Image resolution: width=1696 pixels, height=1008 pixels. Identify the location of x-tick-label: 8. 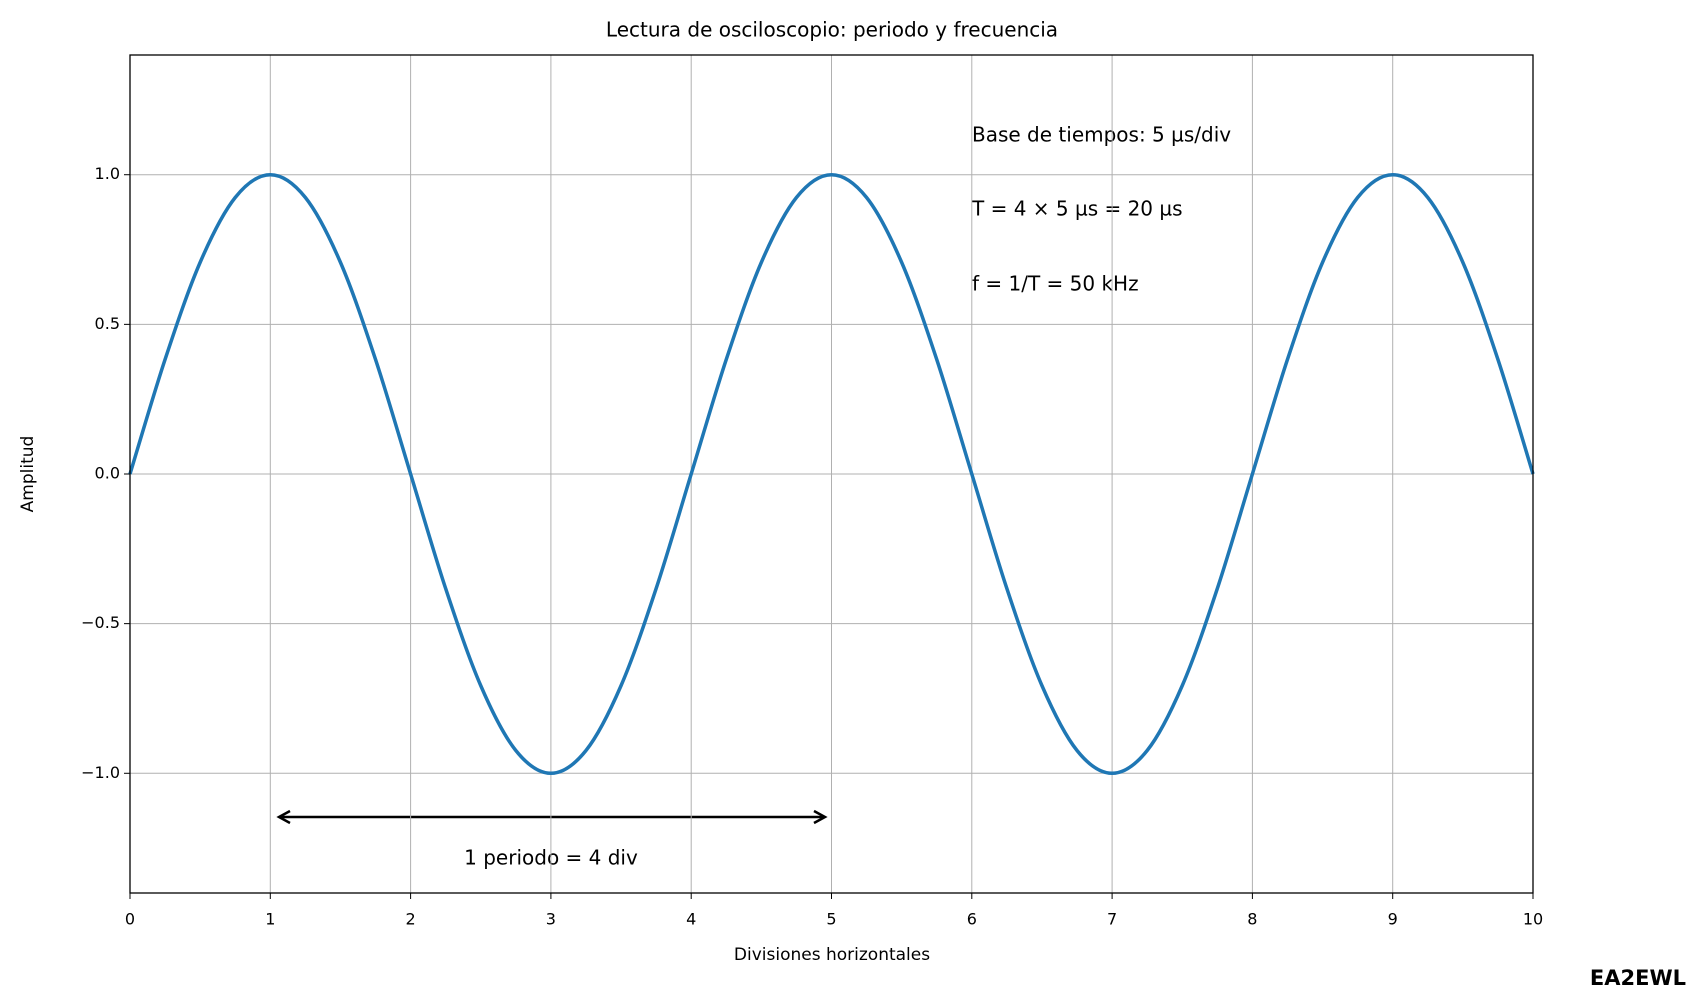
(1252, 919).